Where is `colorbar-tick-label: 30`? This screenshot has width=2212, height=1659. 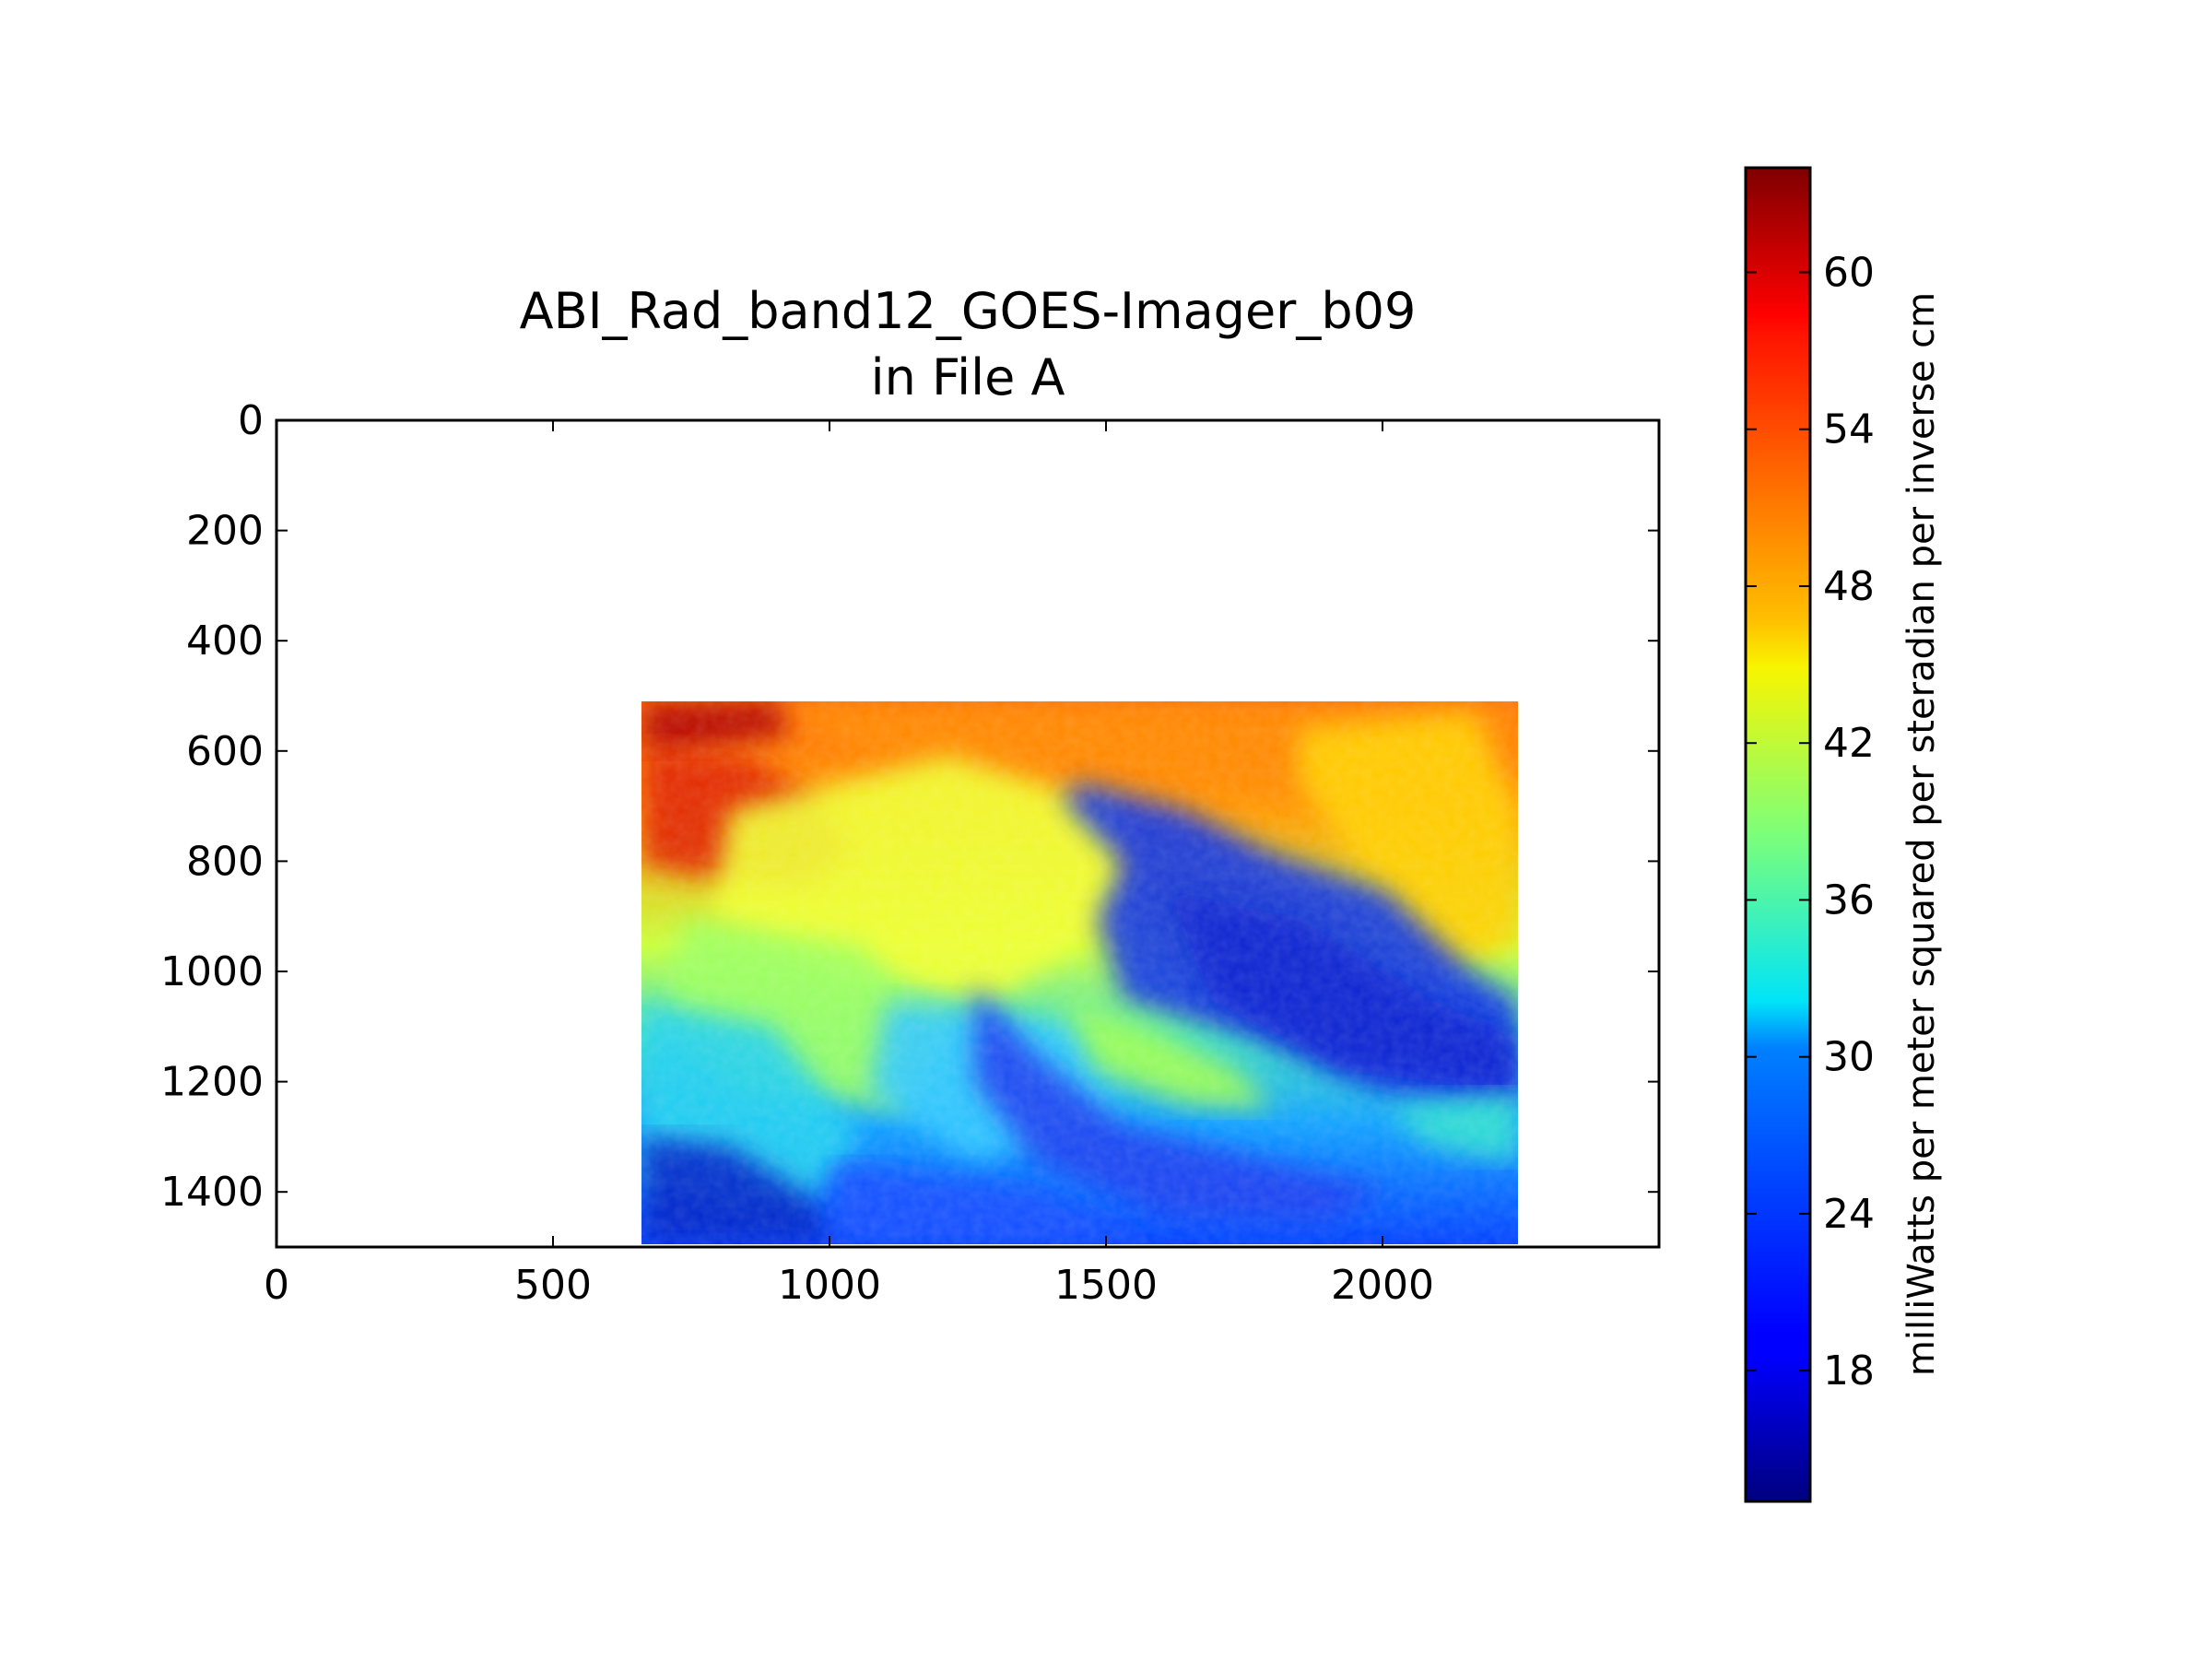 colorbar-tick-label: 30 is located at coordinates (1849, 1057).